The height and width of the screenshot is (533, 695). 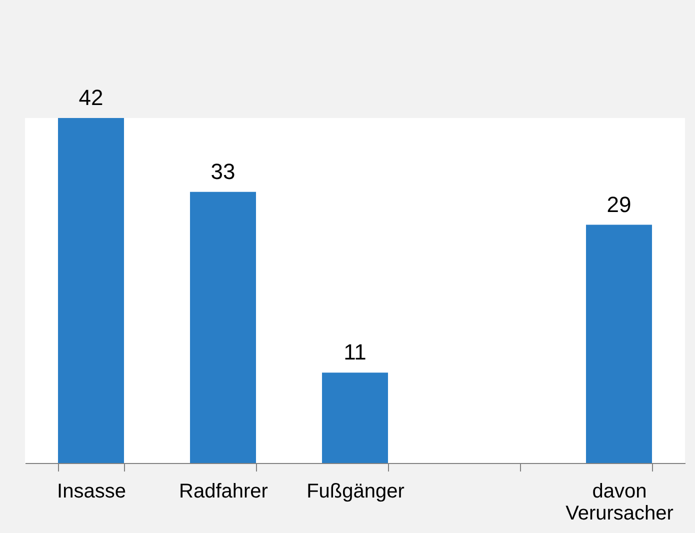 What do you see at coordinates (223, 171) in the screenshot?
I see `data-label: 33` at bounding box center [223, 171].